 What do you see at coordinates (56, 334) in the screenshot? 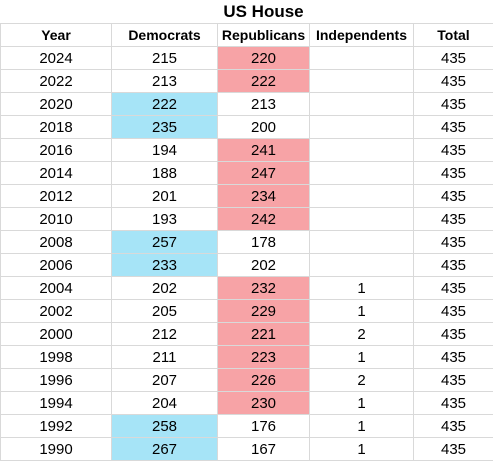
I see `cell-year: 2000` at bounding box center [56, 334].